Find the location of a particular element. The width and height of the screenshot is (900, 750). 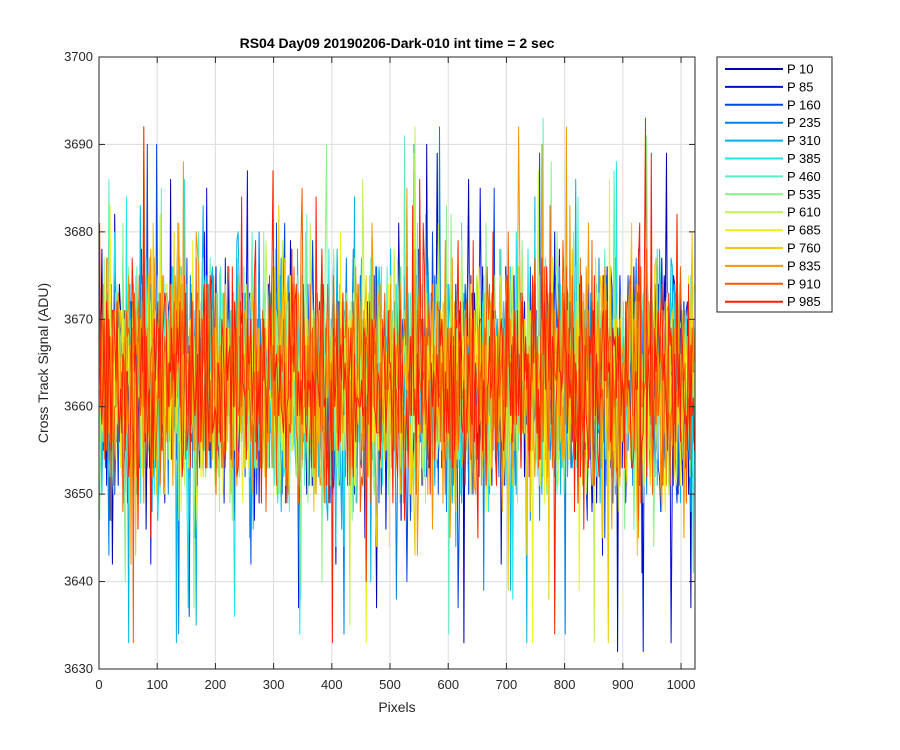

legend-entry-label: P 610 is located at coordinates (804, 212).